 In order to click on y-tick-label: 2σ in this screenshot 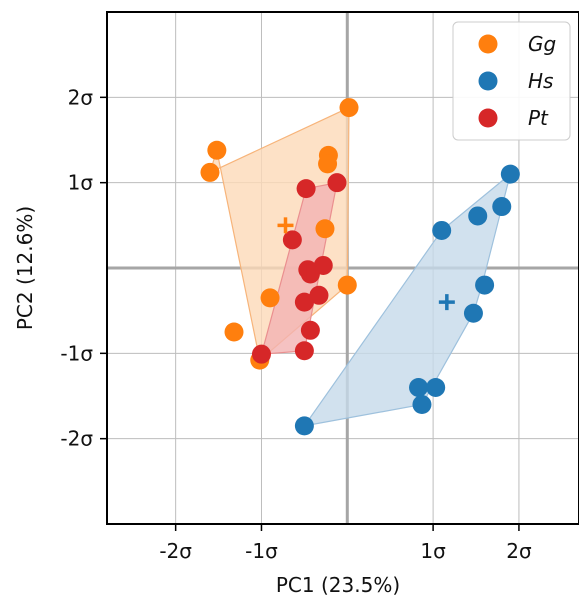, I will do `click(81, 97)`.